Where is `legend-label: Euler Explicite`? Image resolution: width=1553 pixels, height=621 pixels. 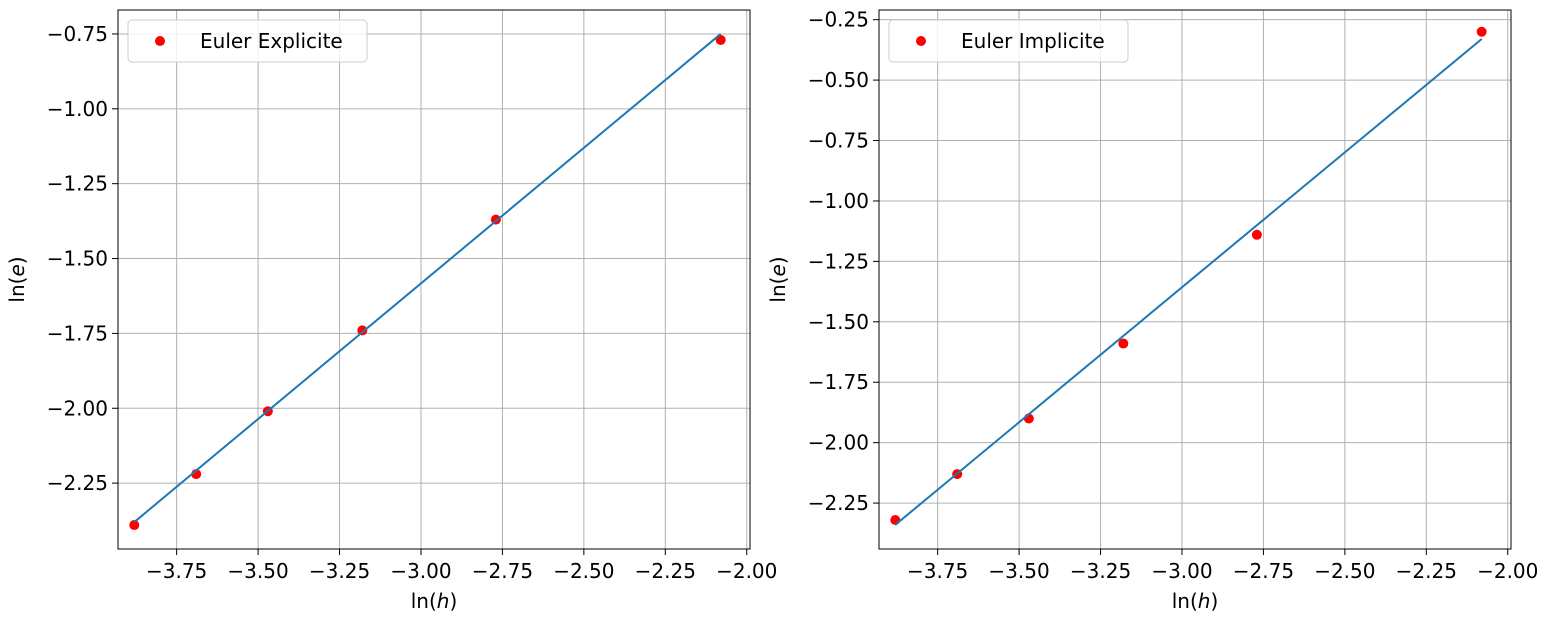
legend-label: Euler Explicite is located at coordinates (271, 41).